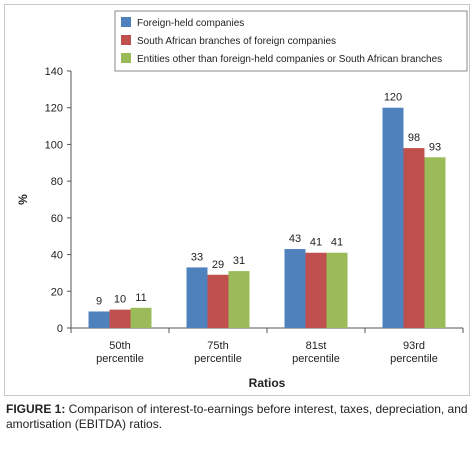 This screenshot has height=449, width=476. I want to click on y-tick-label: 20, so click(57, 292).